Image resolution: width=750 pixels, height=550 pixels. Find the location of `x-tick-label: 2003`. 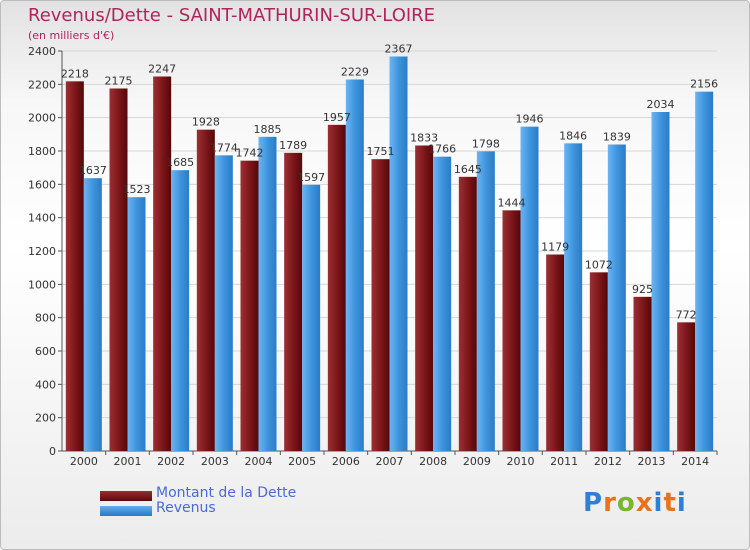

x-tick-label: 2003 is located at coordinates (215, 461).